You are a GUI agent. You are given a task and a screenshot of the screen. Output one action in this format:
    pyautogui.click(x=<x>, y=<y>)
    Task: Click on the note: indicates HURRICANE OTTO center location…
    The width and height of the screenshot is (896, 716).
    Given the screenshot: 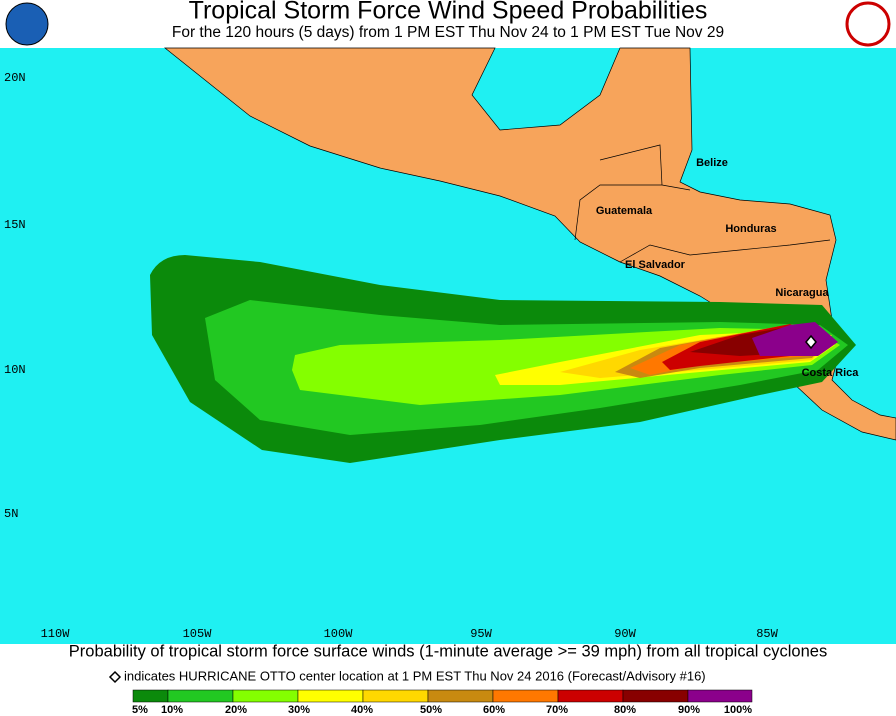 What is the action you would take?
    pyautogui.click(x=415, y=675)
    